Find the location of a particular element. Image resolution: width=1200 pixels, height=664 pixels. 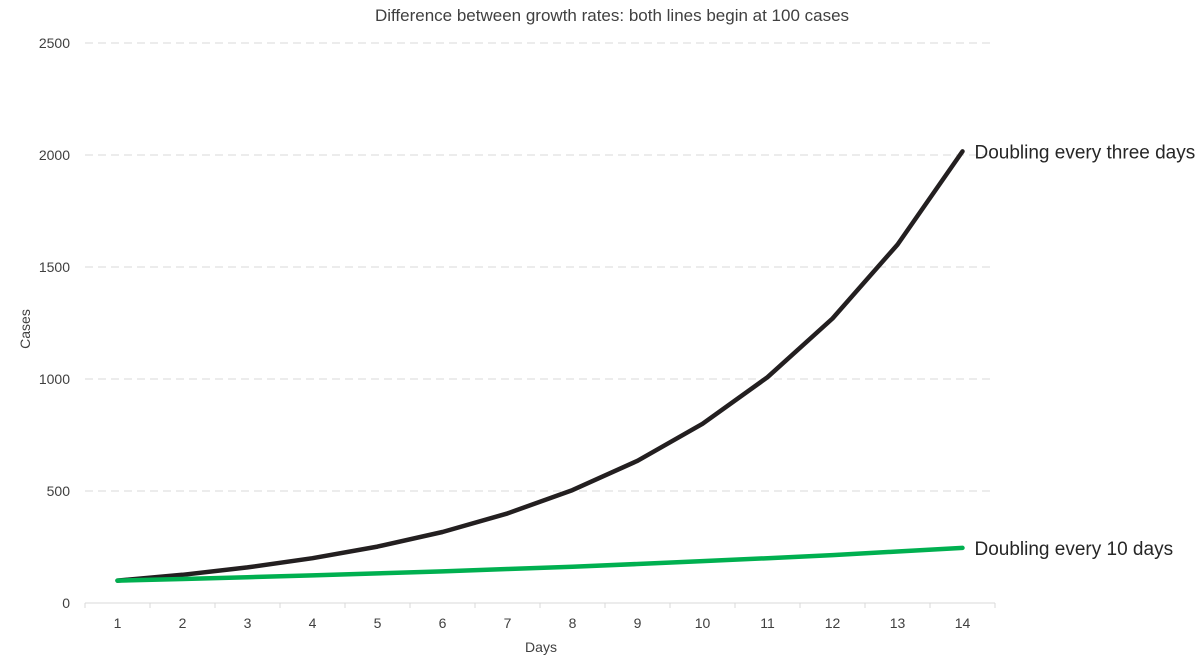

x-tick-label: 7 is located at coordinates (508, 623).